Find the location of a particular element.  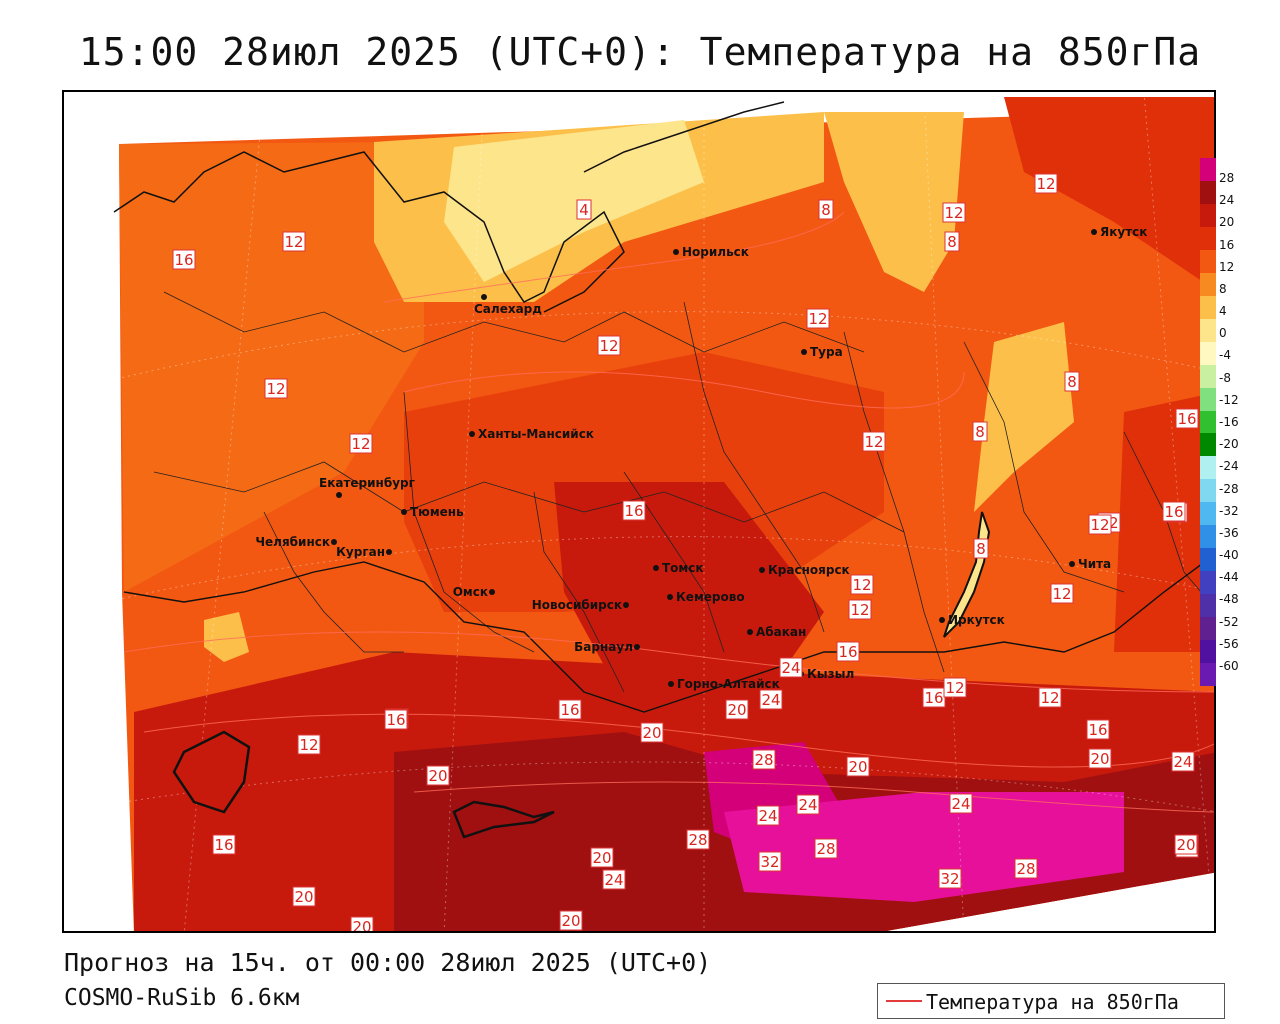

city-marker: Томск is located at coordinates (678, 568).